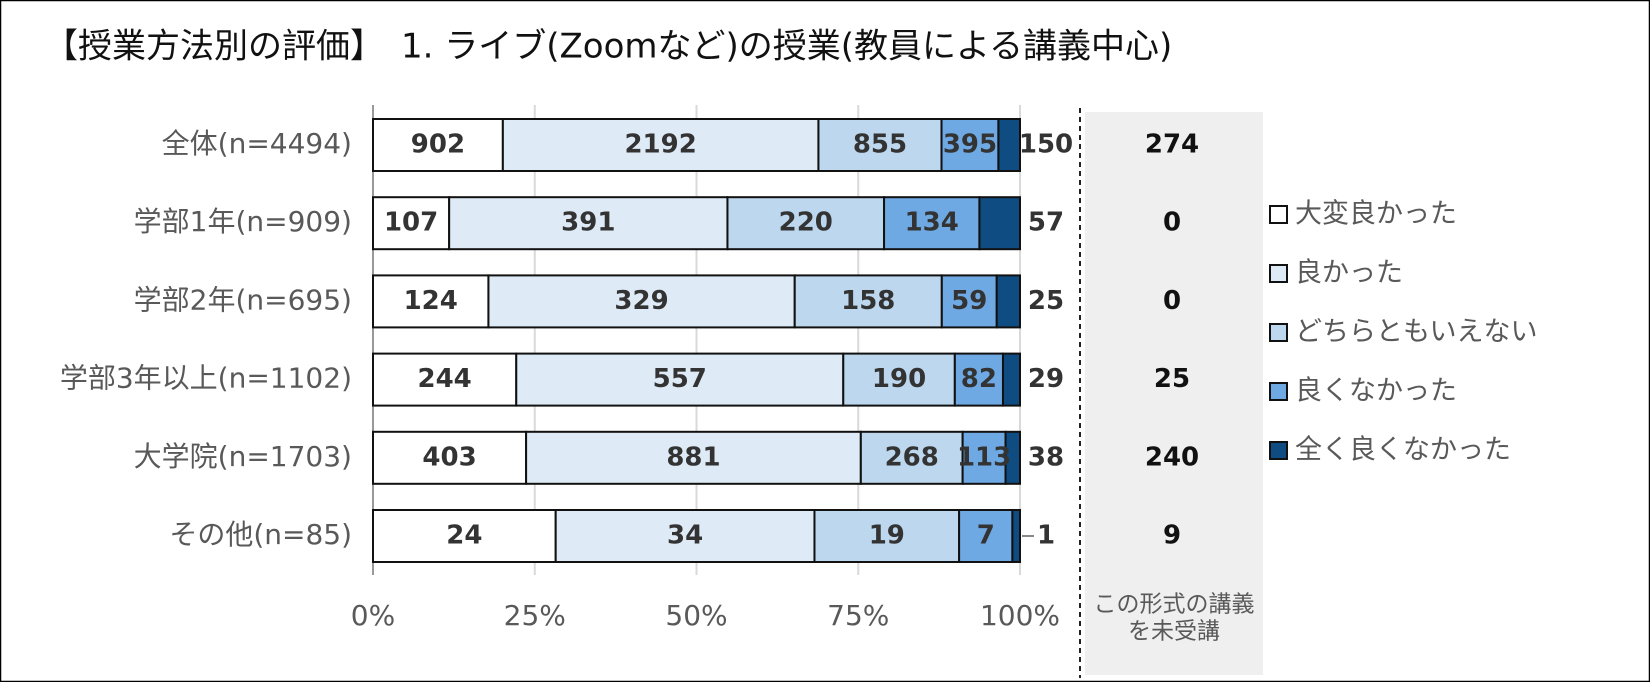  I want to click on data-label: 134, so click(932, 223).